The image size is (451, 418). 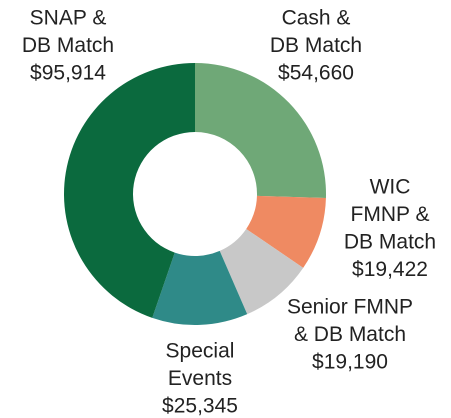 I want to click on slice-label: FMNP &, so click(x=390, y=214).